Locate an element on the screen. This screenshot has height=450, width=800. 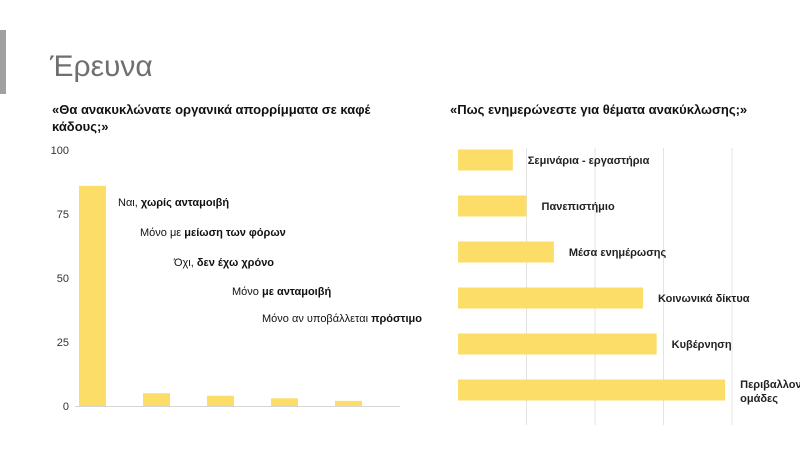
y-tick-label: 0 is located at coordinates (66, 407).